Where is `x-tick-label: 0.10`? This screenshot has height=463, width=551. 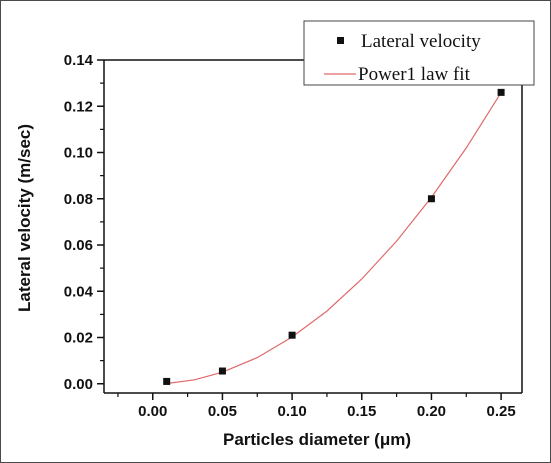
x-tick-label: 0.10 is located at coordinates (291, 411).